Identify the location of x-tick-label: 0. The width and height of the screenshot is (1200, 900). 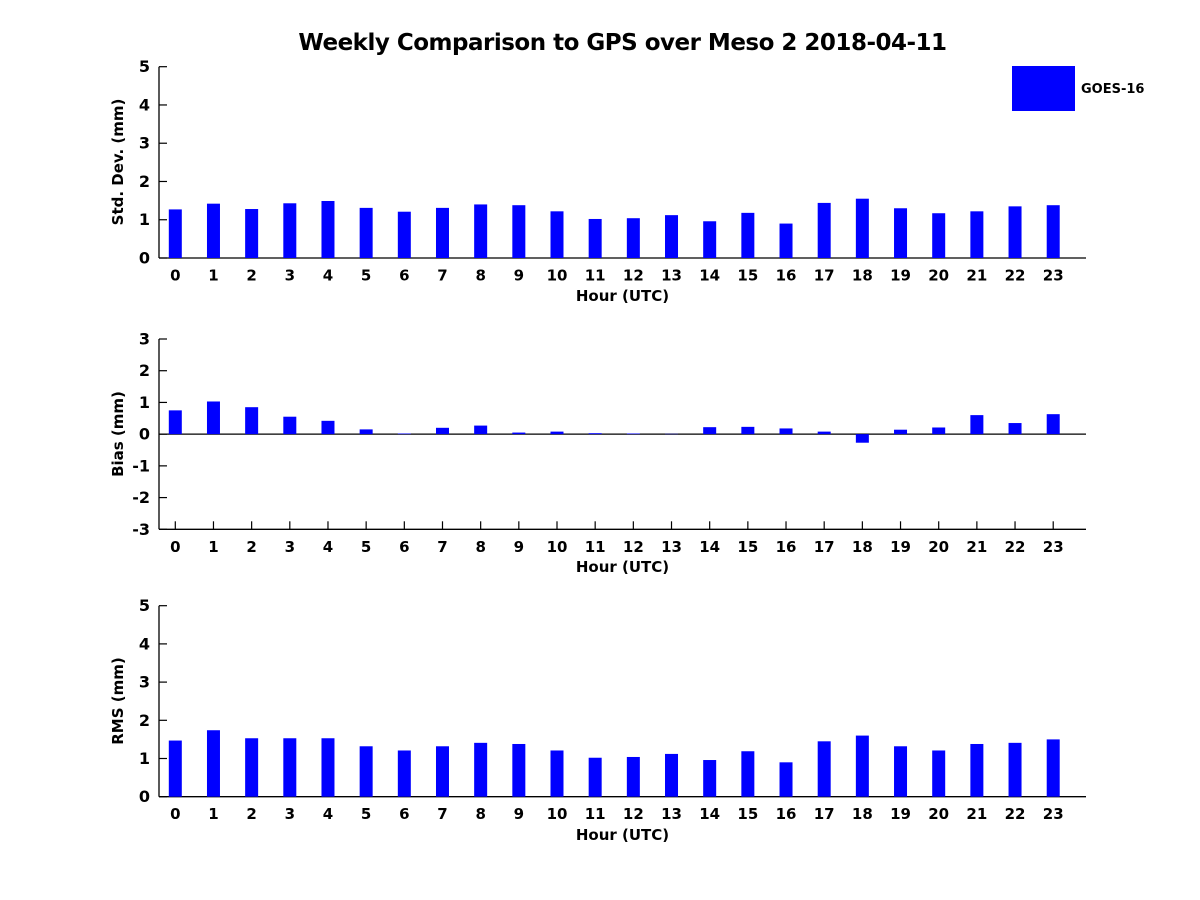
(175, 276).